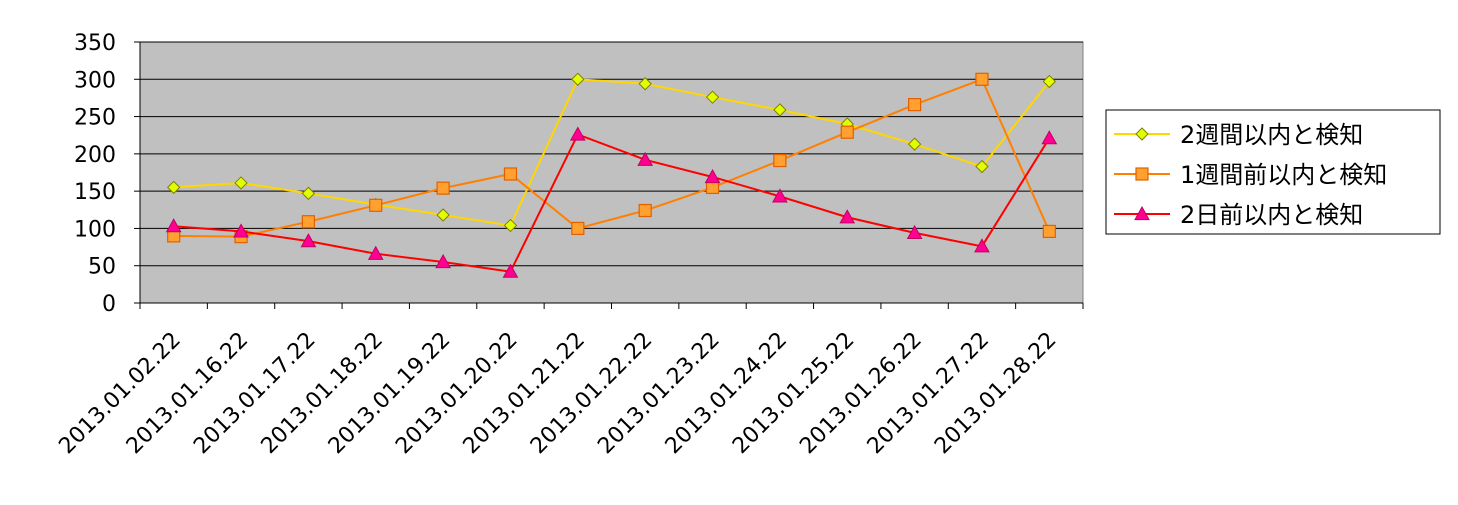  Describe the element at coordinates (102, 267) in the screenshot. I see `y-tick-label: 50` at that location.